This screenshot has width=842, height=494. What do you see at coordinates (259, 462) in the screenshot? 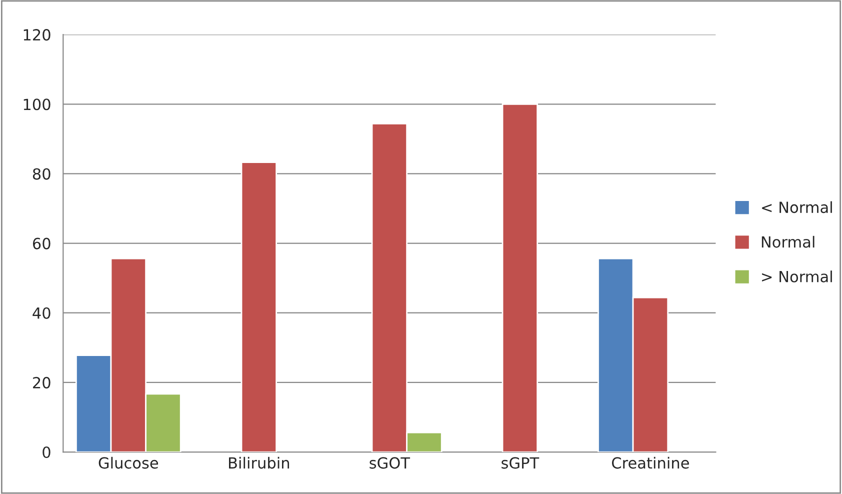
I see `x-tick-label: Bilirubin` at bounding box center [259, 462].